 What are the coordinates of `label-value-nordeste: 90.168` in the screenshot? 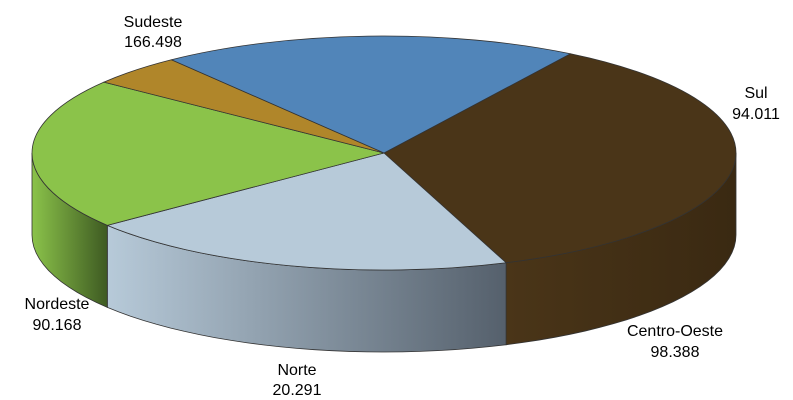 It's located at (57, 325).